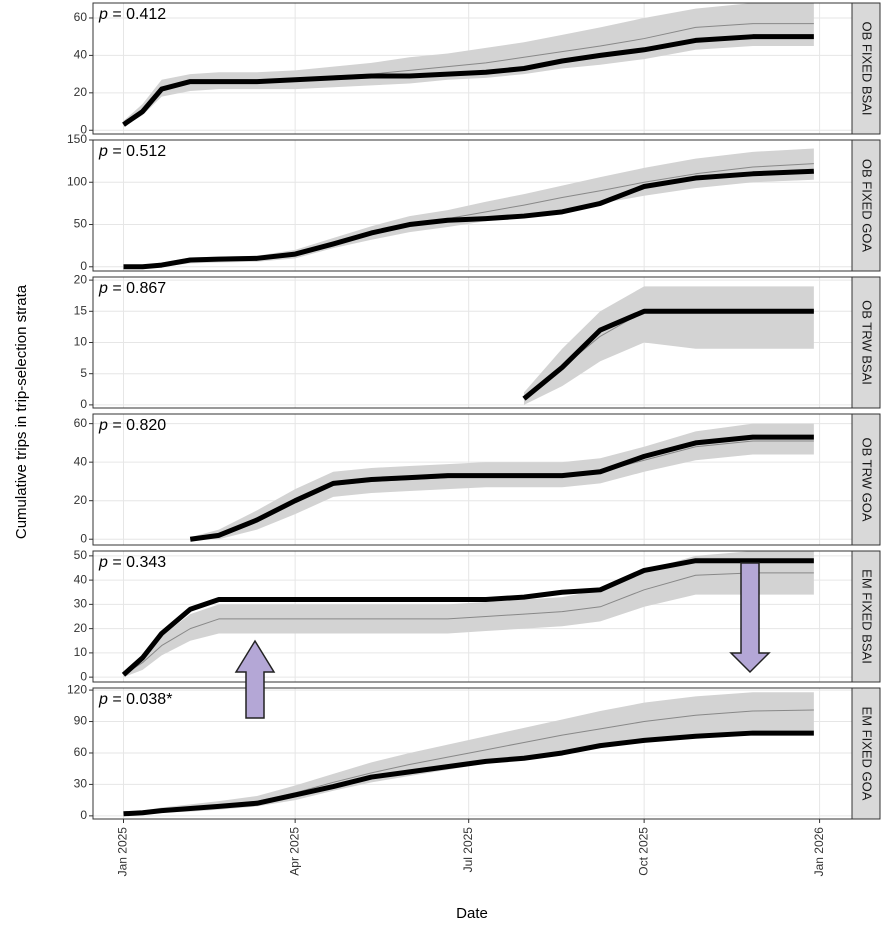 Image resolution: width=883 pixels, height=926 pixels. Describe the element at coordinates (139, 288) in the screenshot. I see `p-value-number: = 0.867` at that location.